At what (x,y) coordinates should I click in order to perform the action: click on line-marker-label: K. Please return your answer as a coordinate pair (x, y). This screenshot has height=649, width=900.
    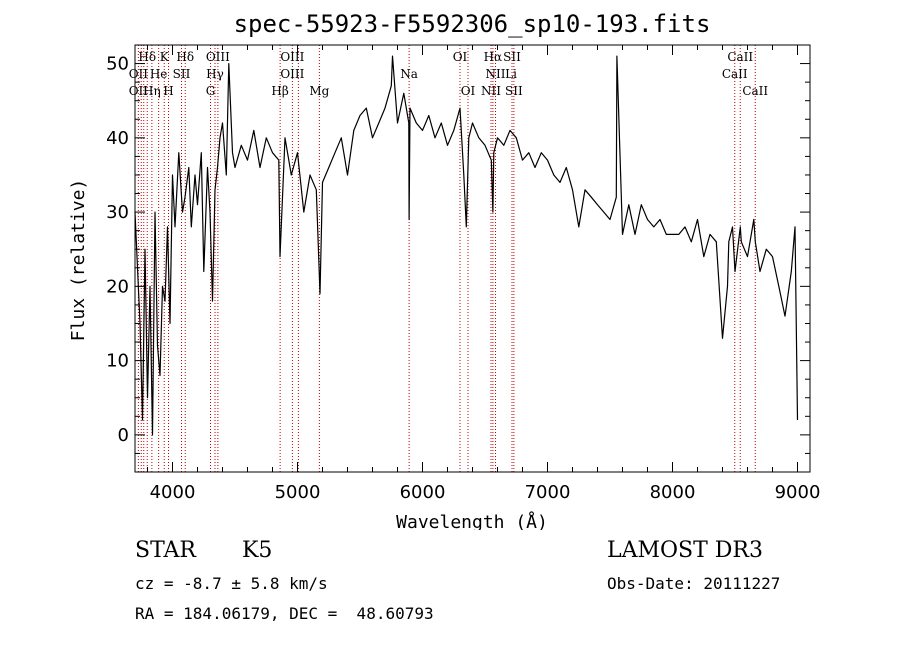
    Looking at the image, I should click on (165, 57).